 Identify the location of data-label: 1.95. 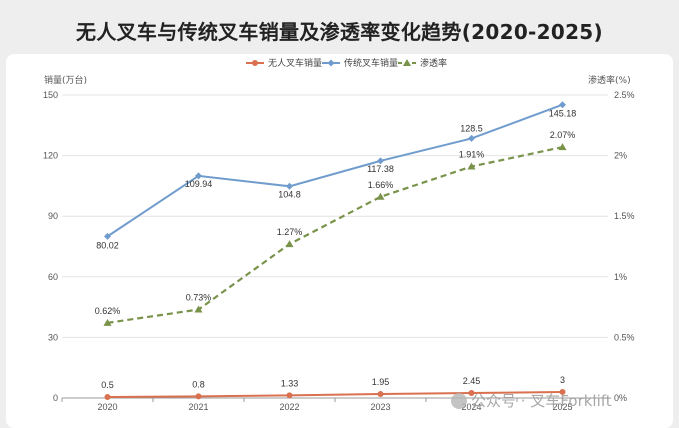
(381, 382).